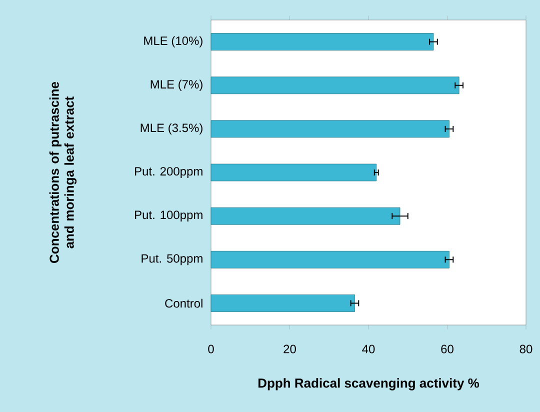  Describe the element at coordinates (173, 42) in the screenshot. I see `y-tick-label: MLE (10%)` at that location.